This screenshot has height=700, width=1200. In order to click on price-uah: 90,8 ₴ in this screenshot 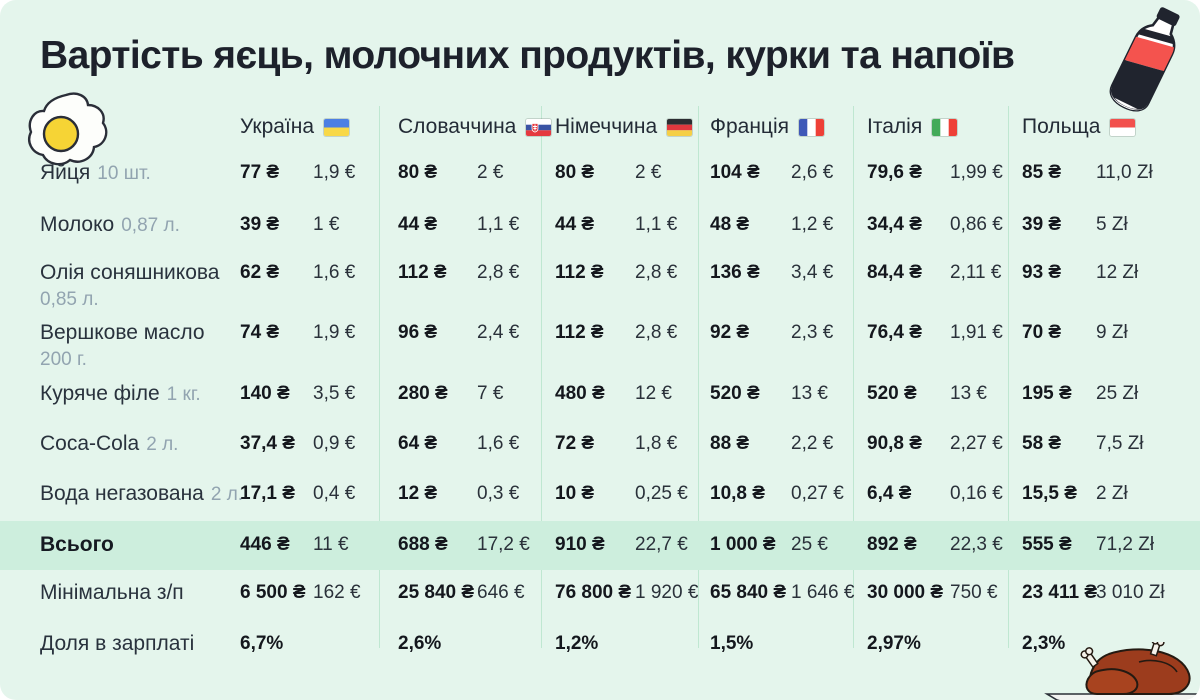, I will do `click(894, 443)`.